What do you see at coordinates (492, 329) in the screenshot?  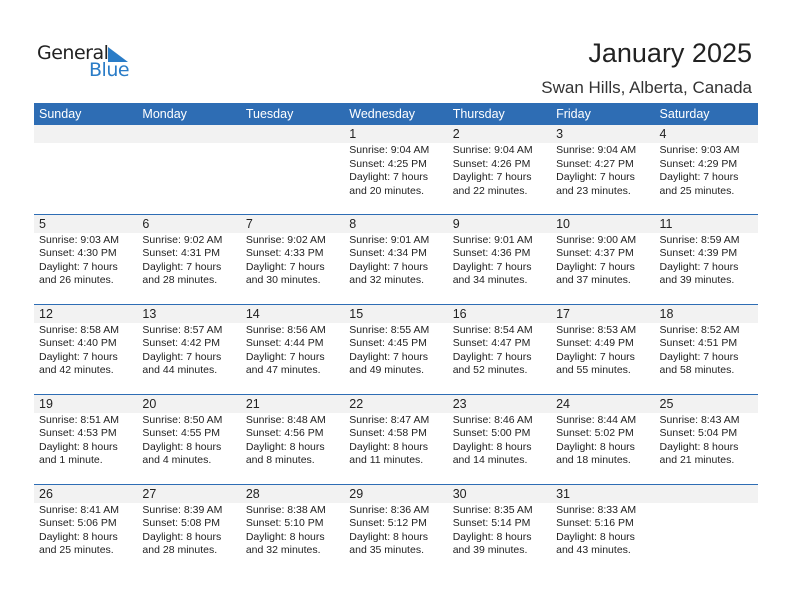 I see `sunrise-text: Sunrise: 8:54 AM` at bounding box center [492, 329].